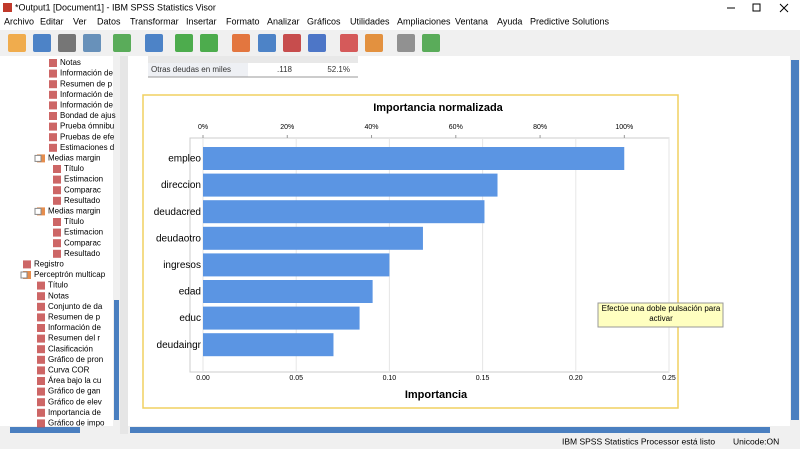 The width and height of the screenshot is (800, 454). I want to click on tree-item: Pruebas de efe, so click(87, 136).